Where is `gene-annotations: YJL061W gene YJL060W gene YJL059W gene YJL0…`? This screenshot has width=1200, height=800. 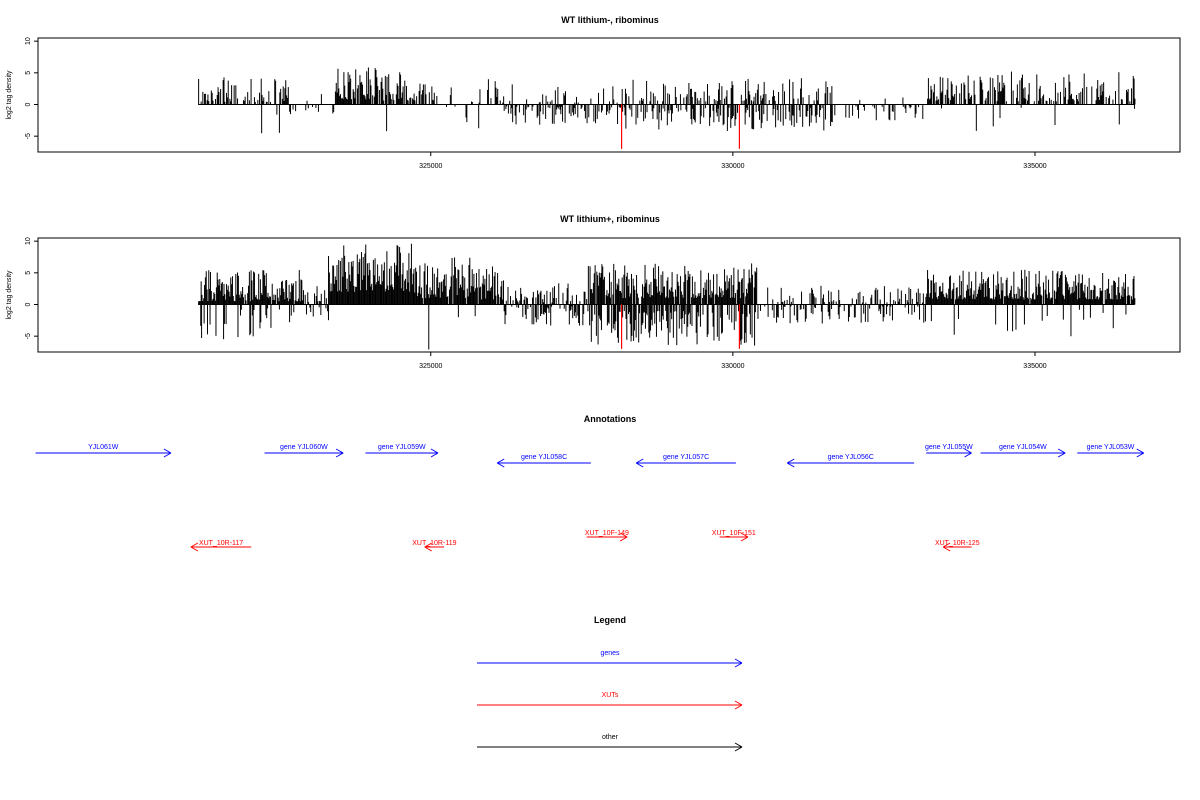
gene-annotations: YJL061W gene YJL060W gene YJL059W gene YJL0… is located at coordinates (589, 456).